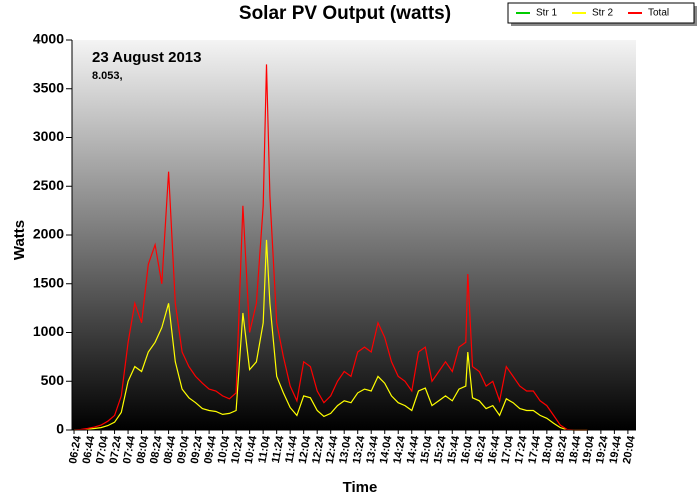 This screenshot has width=700, height=500. What do you see at coordinates (129, 449) in the screenshot?
I see `x-tick-label: 07:44` at bounding box center [129, 449].